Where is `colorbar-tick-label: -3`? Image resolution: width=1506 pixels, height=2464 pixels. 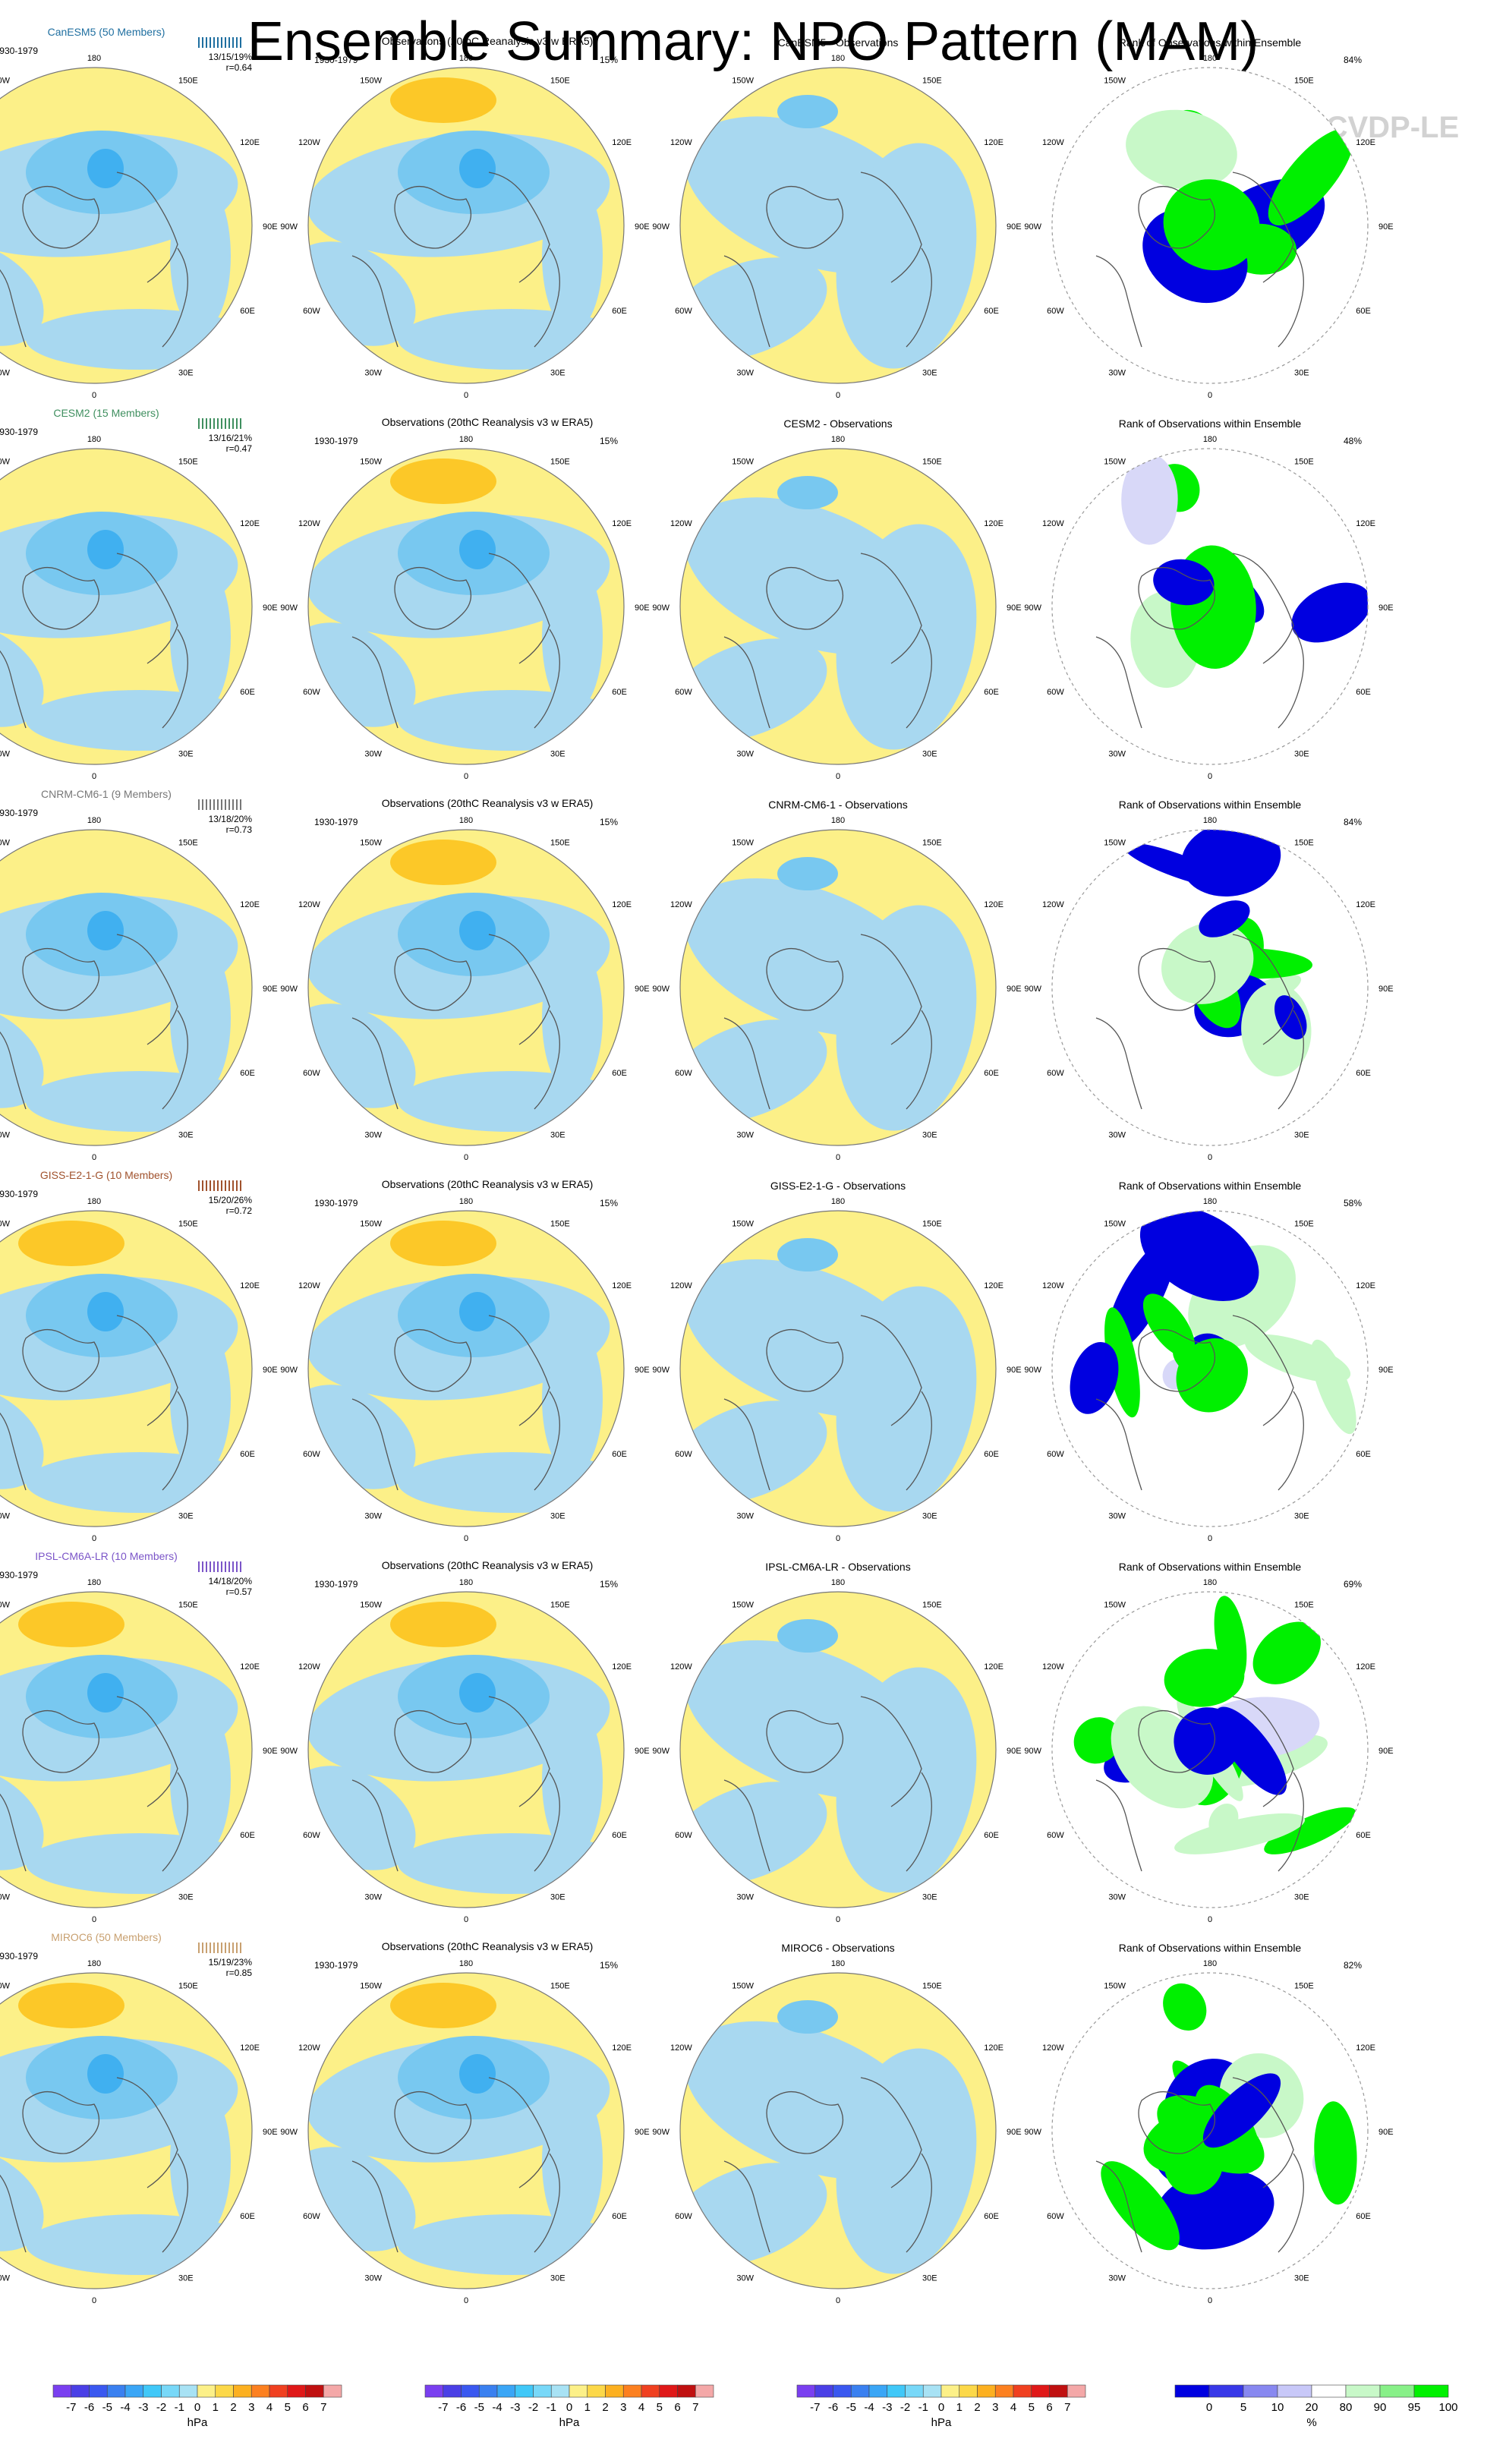 colorbar-tick-label: -3 is located at coordinates (143, 2408).